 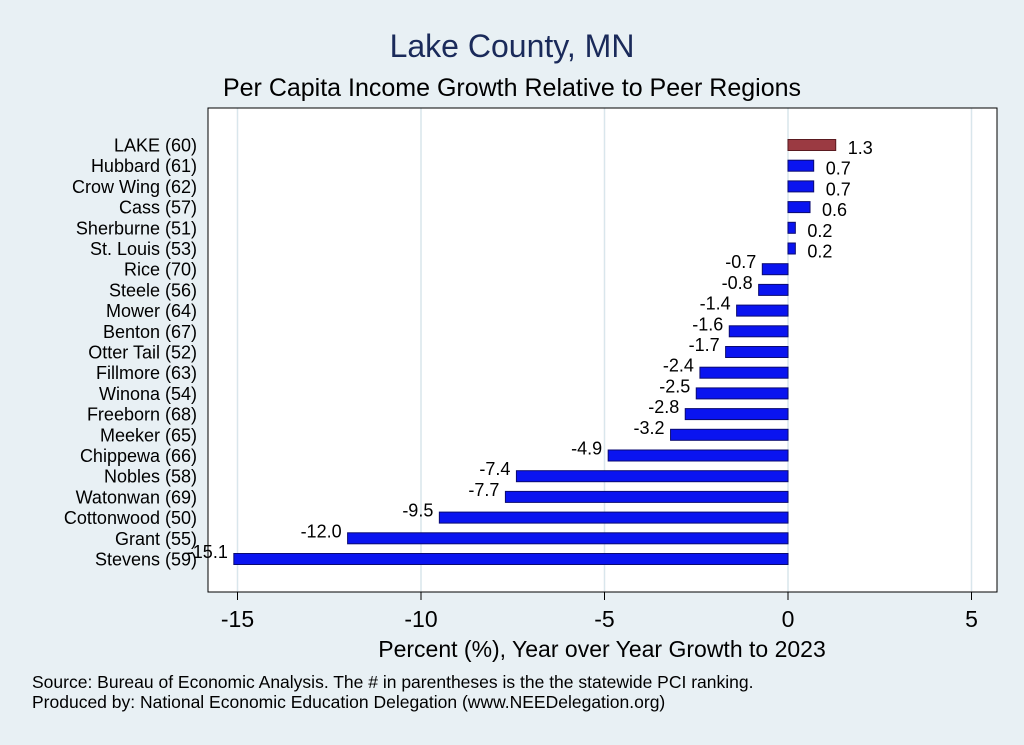 What do you see at coordinates (420, 619) in the screenshot?
I see `x-tick-label: -10` at bounding box center [420, 619].